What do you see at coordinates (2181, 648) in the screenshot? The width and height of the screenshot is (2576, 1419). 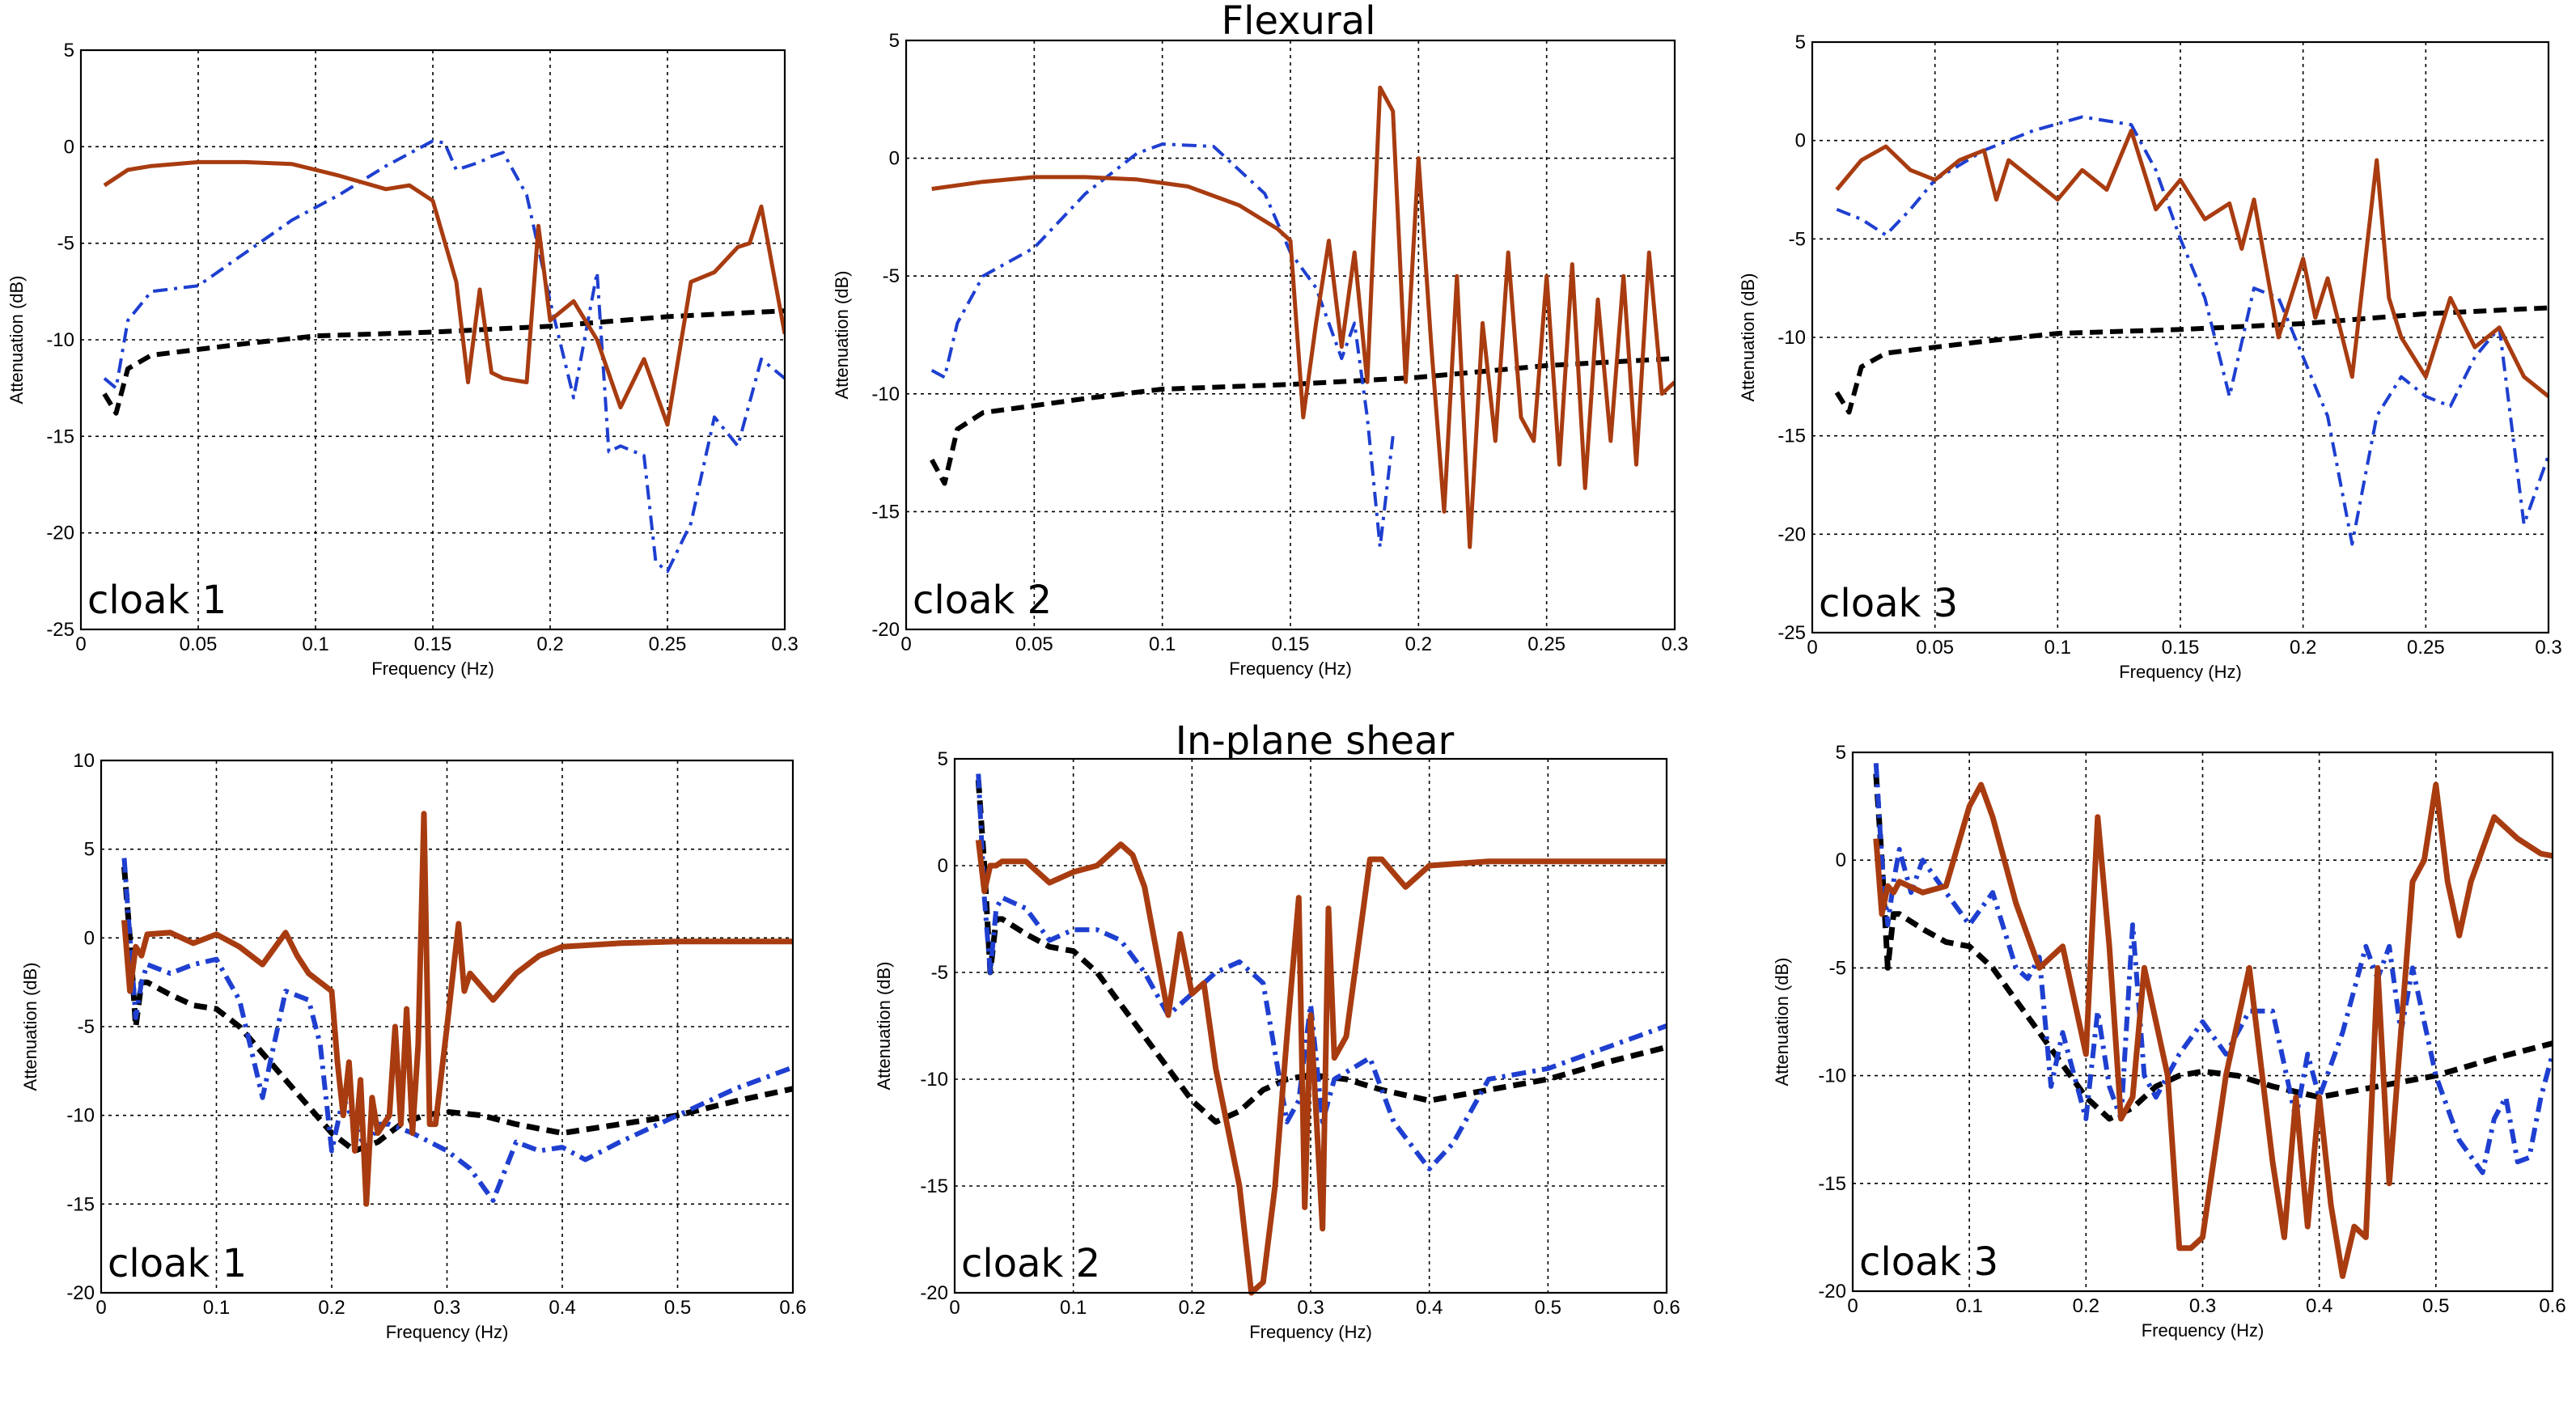 I see `x-tick-label: 0.15` at bounding box center [2181, 648].